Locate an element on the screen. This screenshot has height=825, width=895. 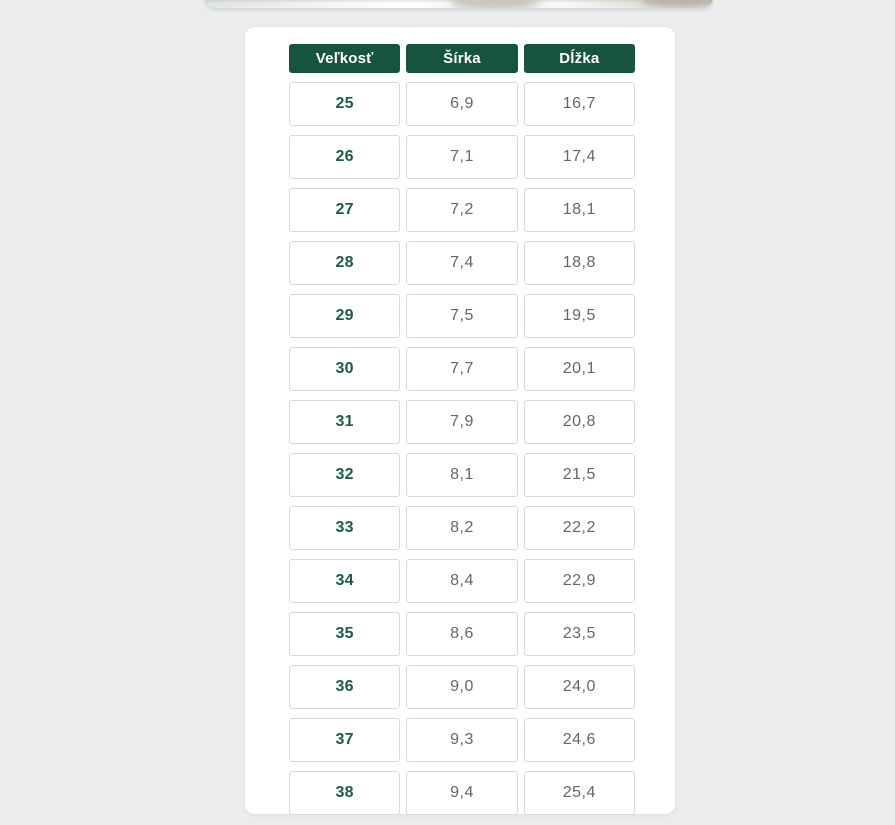
width-cell: 9,4 is located at coordinates (462, 793).